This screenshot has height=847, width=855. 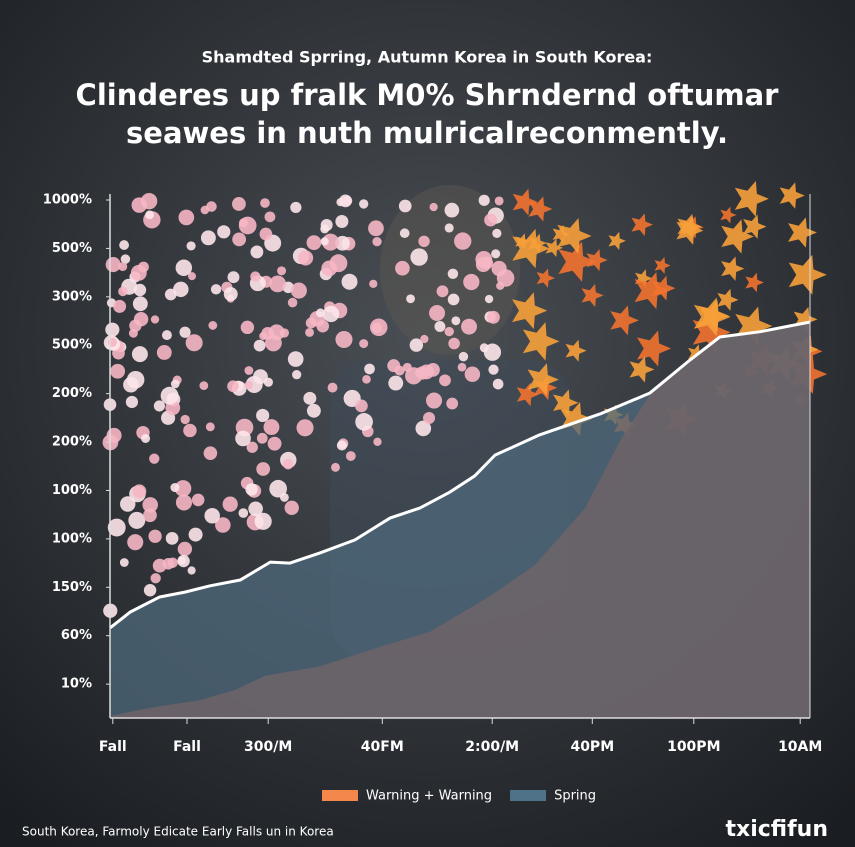 I want to click on y-tick-label: 500%, so click(x=72, y=248).